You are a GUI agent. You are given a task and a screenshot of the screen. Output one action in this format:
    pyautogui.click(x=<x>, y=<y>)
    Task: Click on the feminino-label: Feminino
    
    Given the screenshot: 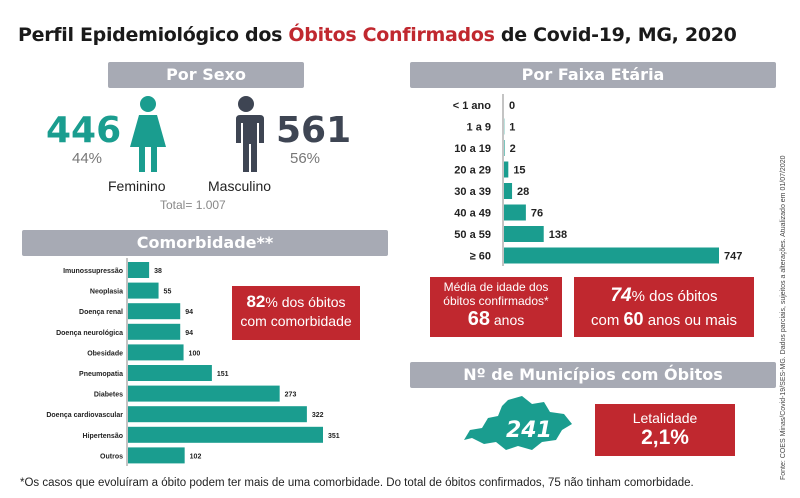 What is the action you would take?
    pyautogui.click(x=137, y=186)
    